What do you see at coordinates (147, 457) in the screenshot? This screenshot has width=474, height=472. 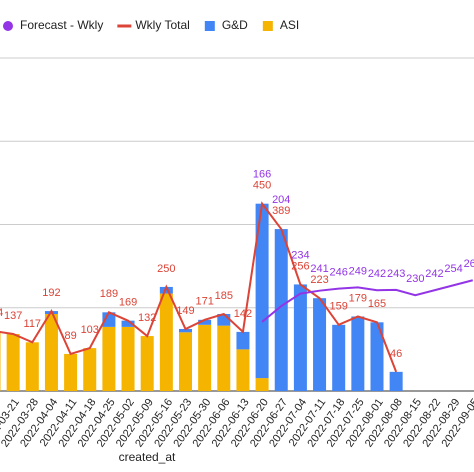 I see `x-axis-title: created_at` at bounding box center [147, 457].